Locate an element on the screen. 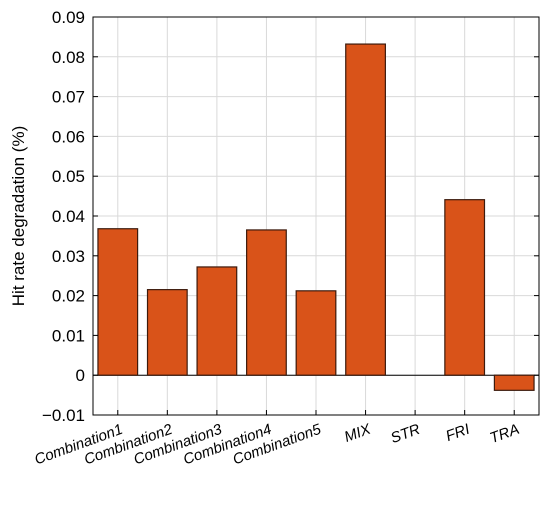 The width and height of the screenshot is (550, 505). bar-combination4 is located at coordinates (266, 302).